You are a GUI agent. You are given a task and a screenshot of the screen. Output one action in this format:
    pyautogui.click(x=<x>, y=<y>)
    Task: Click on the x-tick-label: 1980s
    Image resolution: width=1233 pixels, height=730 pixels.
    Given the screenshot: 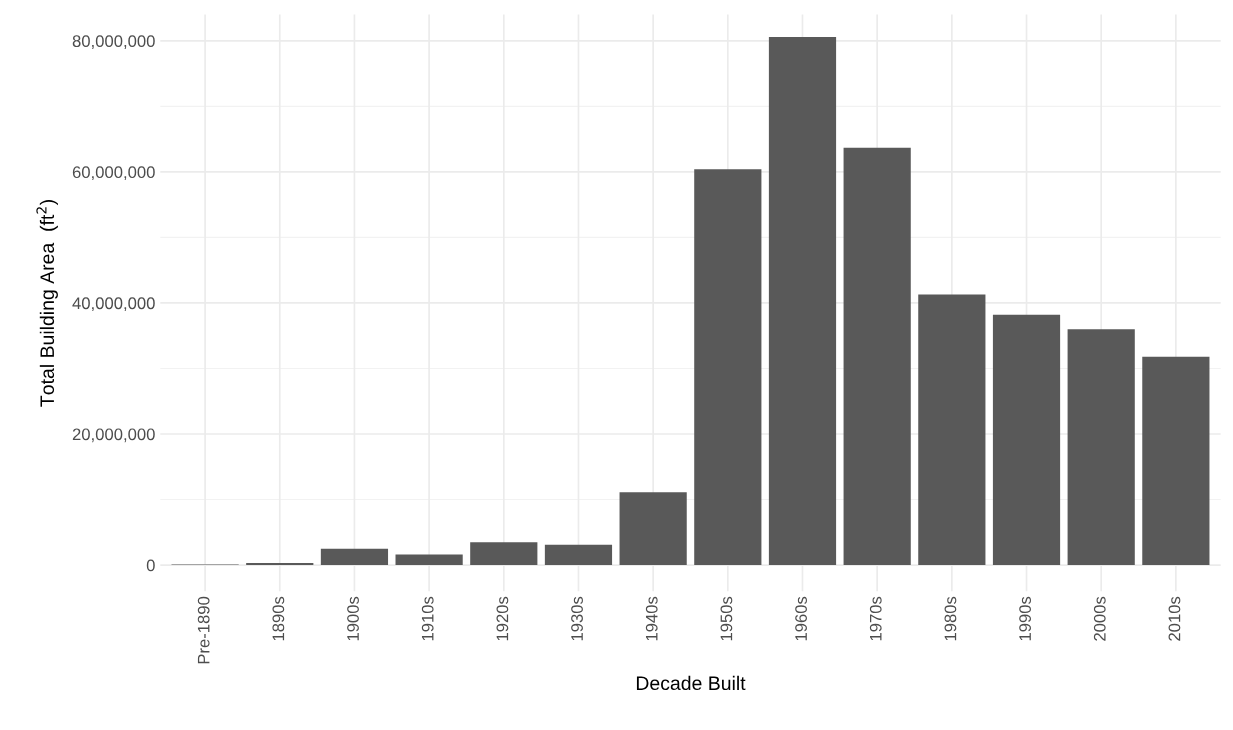 What is the action you would take?
    pyautogui.click(x=950, y=618)
    